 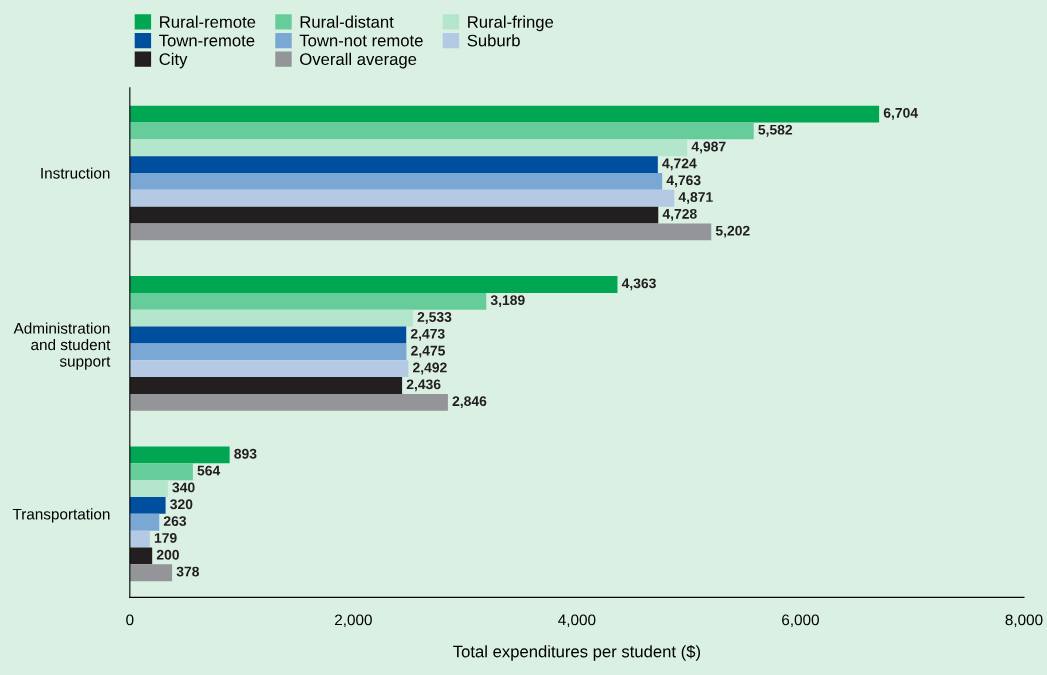 I want to click on legend-label: Overall average, so click(x=358, y=60).